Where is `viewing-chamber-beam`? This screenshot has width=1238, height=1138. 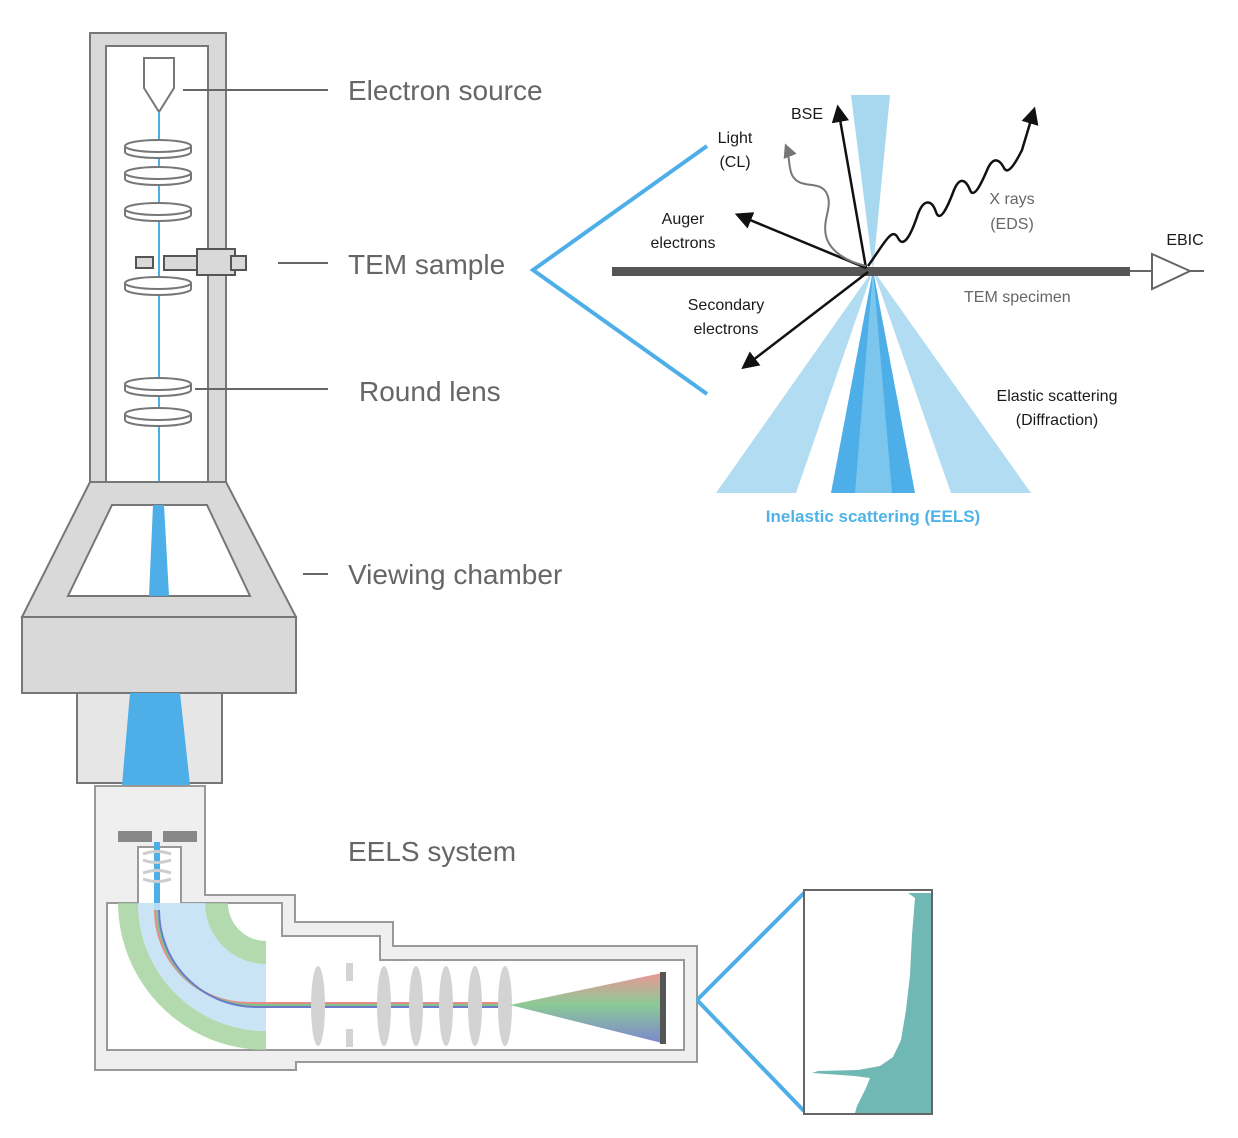
viewing-chamber-beam is located at coordinates (159, 550).